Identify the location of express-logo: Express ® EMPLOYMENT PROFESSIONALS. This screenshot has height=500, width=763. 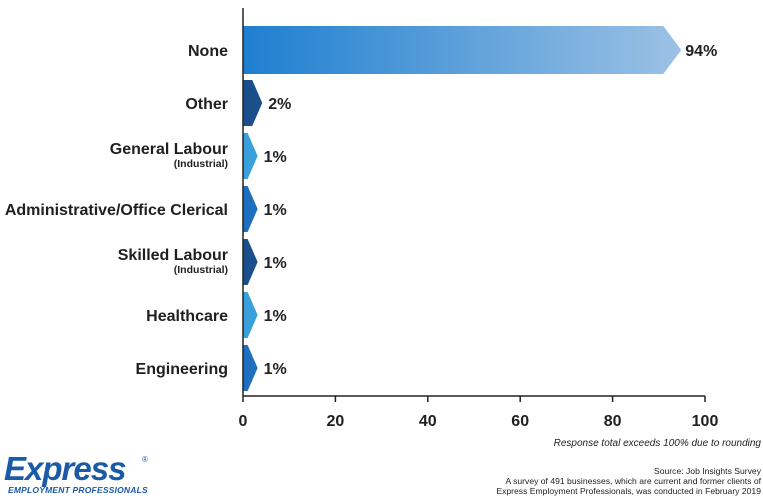
(79, 475).